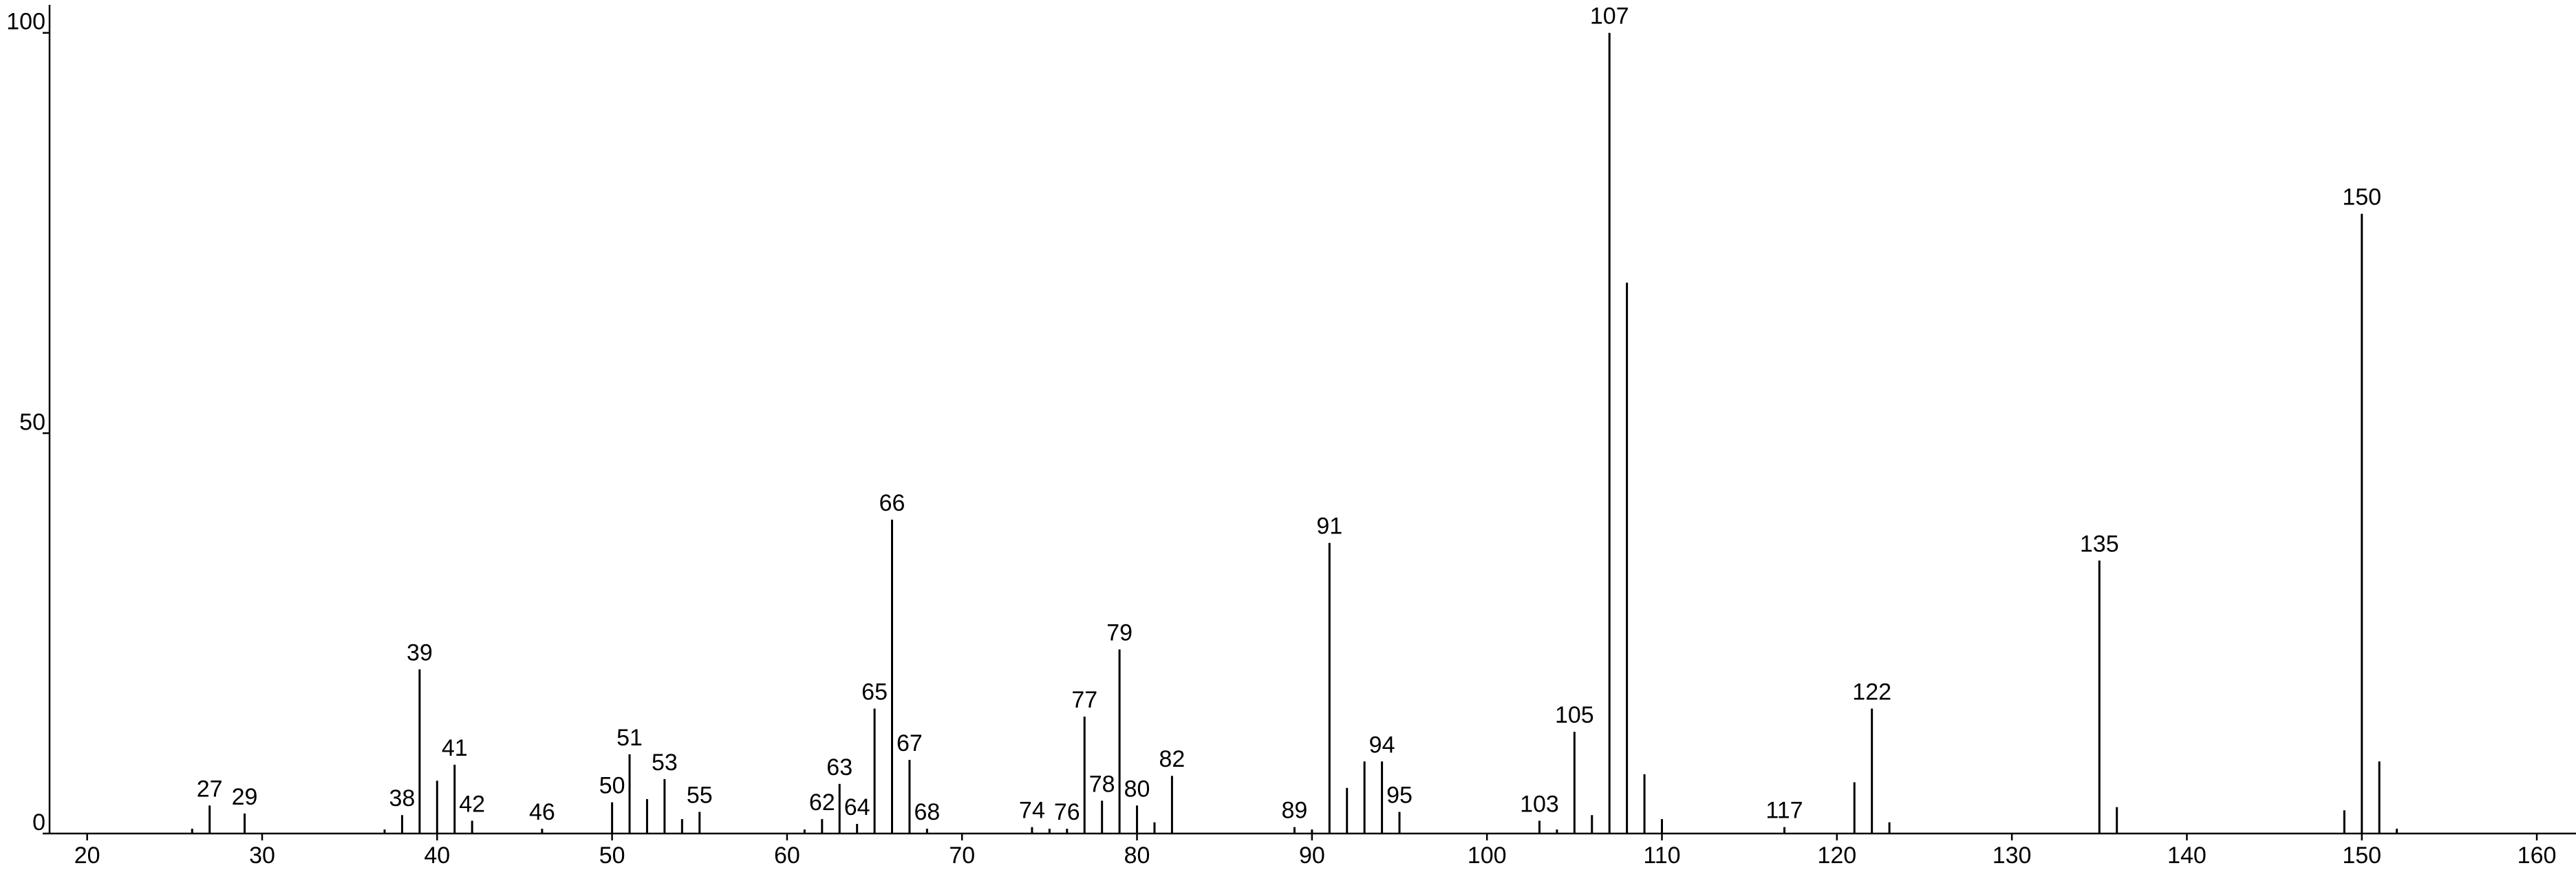 The width and height of the screenshot is (2576, 870). What do you see at coordinates (910, 743) in the screenshot?
I see `peak-label: 67` at bounding box center [910, 743].